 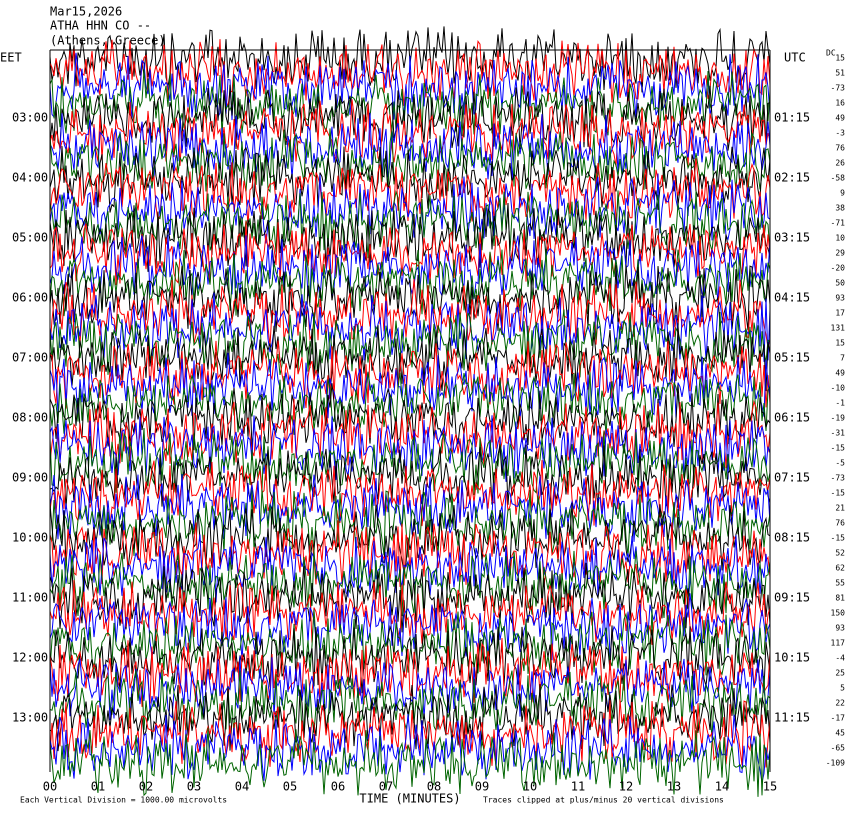 I want to click on right-time-label: 10:15, so click(x=792, y=658).